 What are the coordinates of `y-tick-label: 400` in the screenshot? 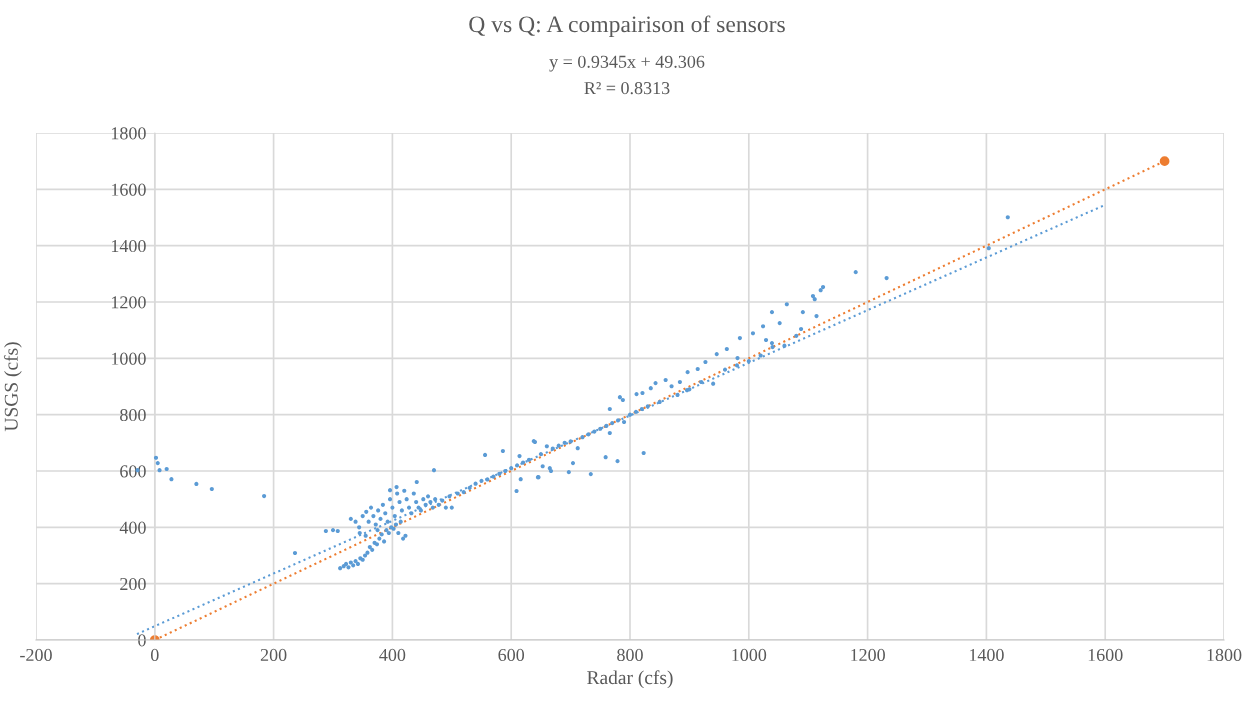 It's located at (132, 527).